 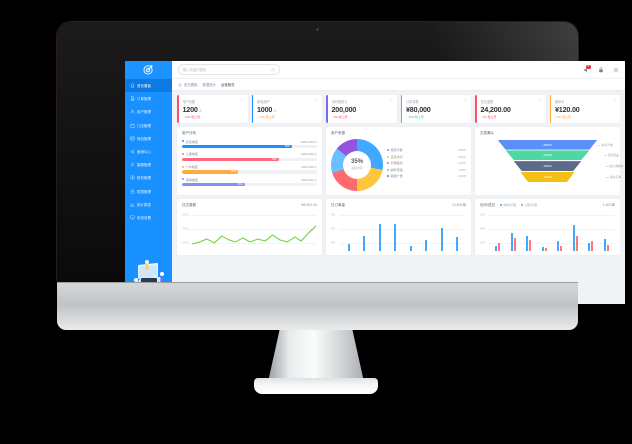 What do you see at coordinates (189, 204) in the screenshot?
I see `panel-title-text: 日交易额` at bounding box center [189, 204].